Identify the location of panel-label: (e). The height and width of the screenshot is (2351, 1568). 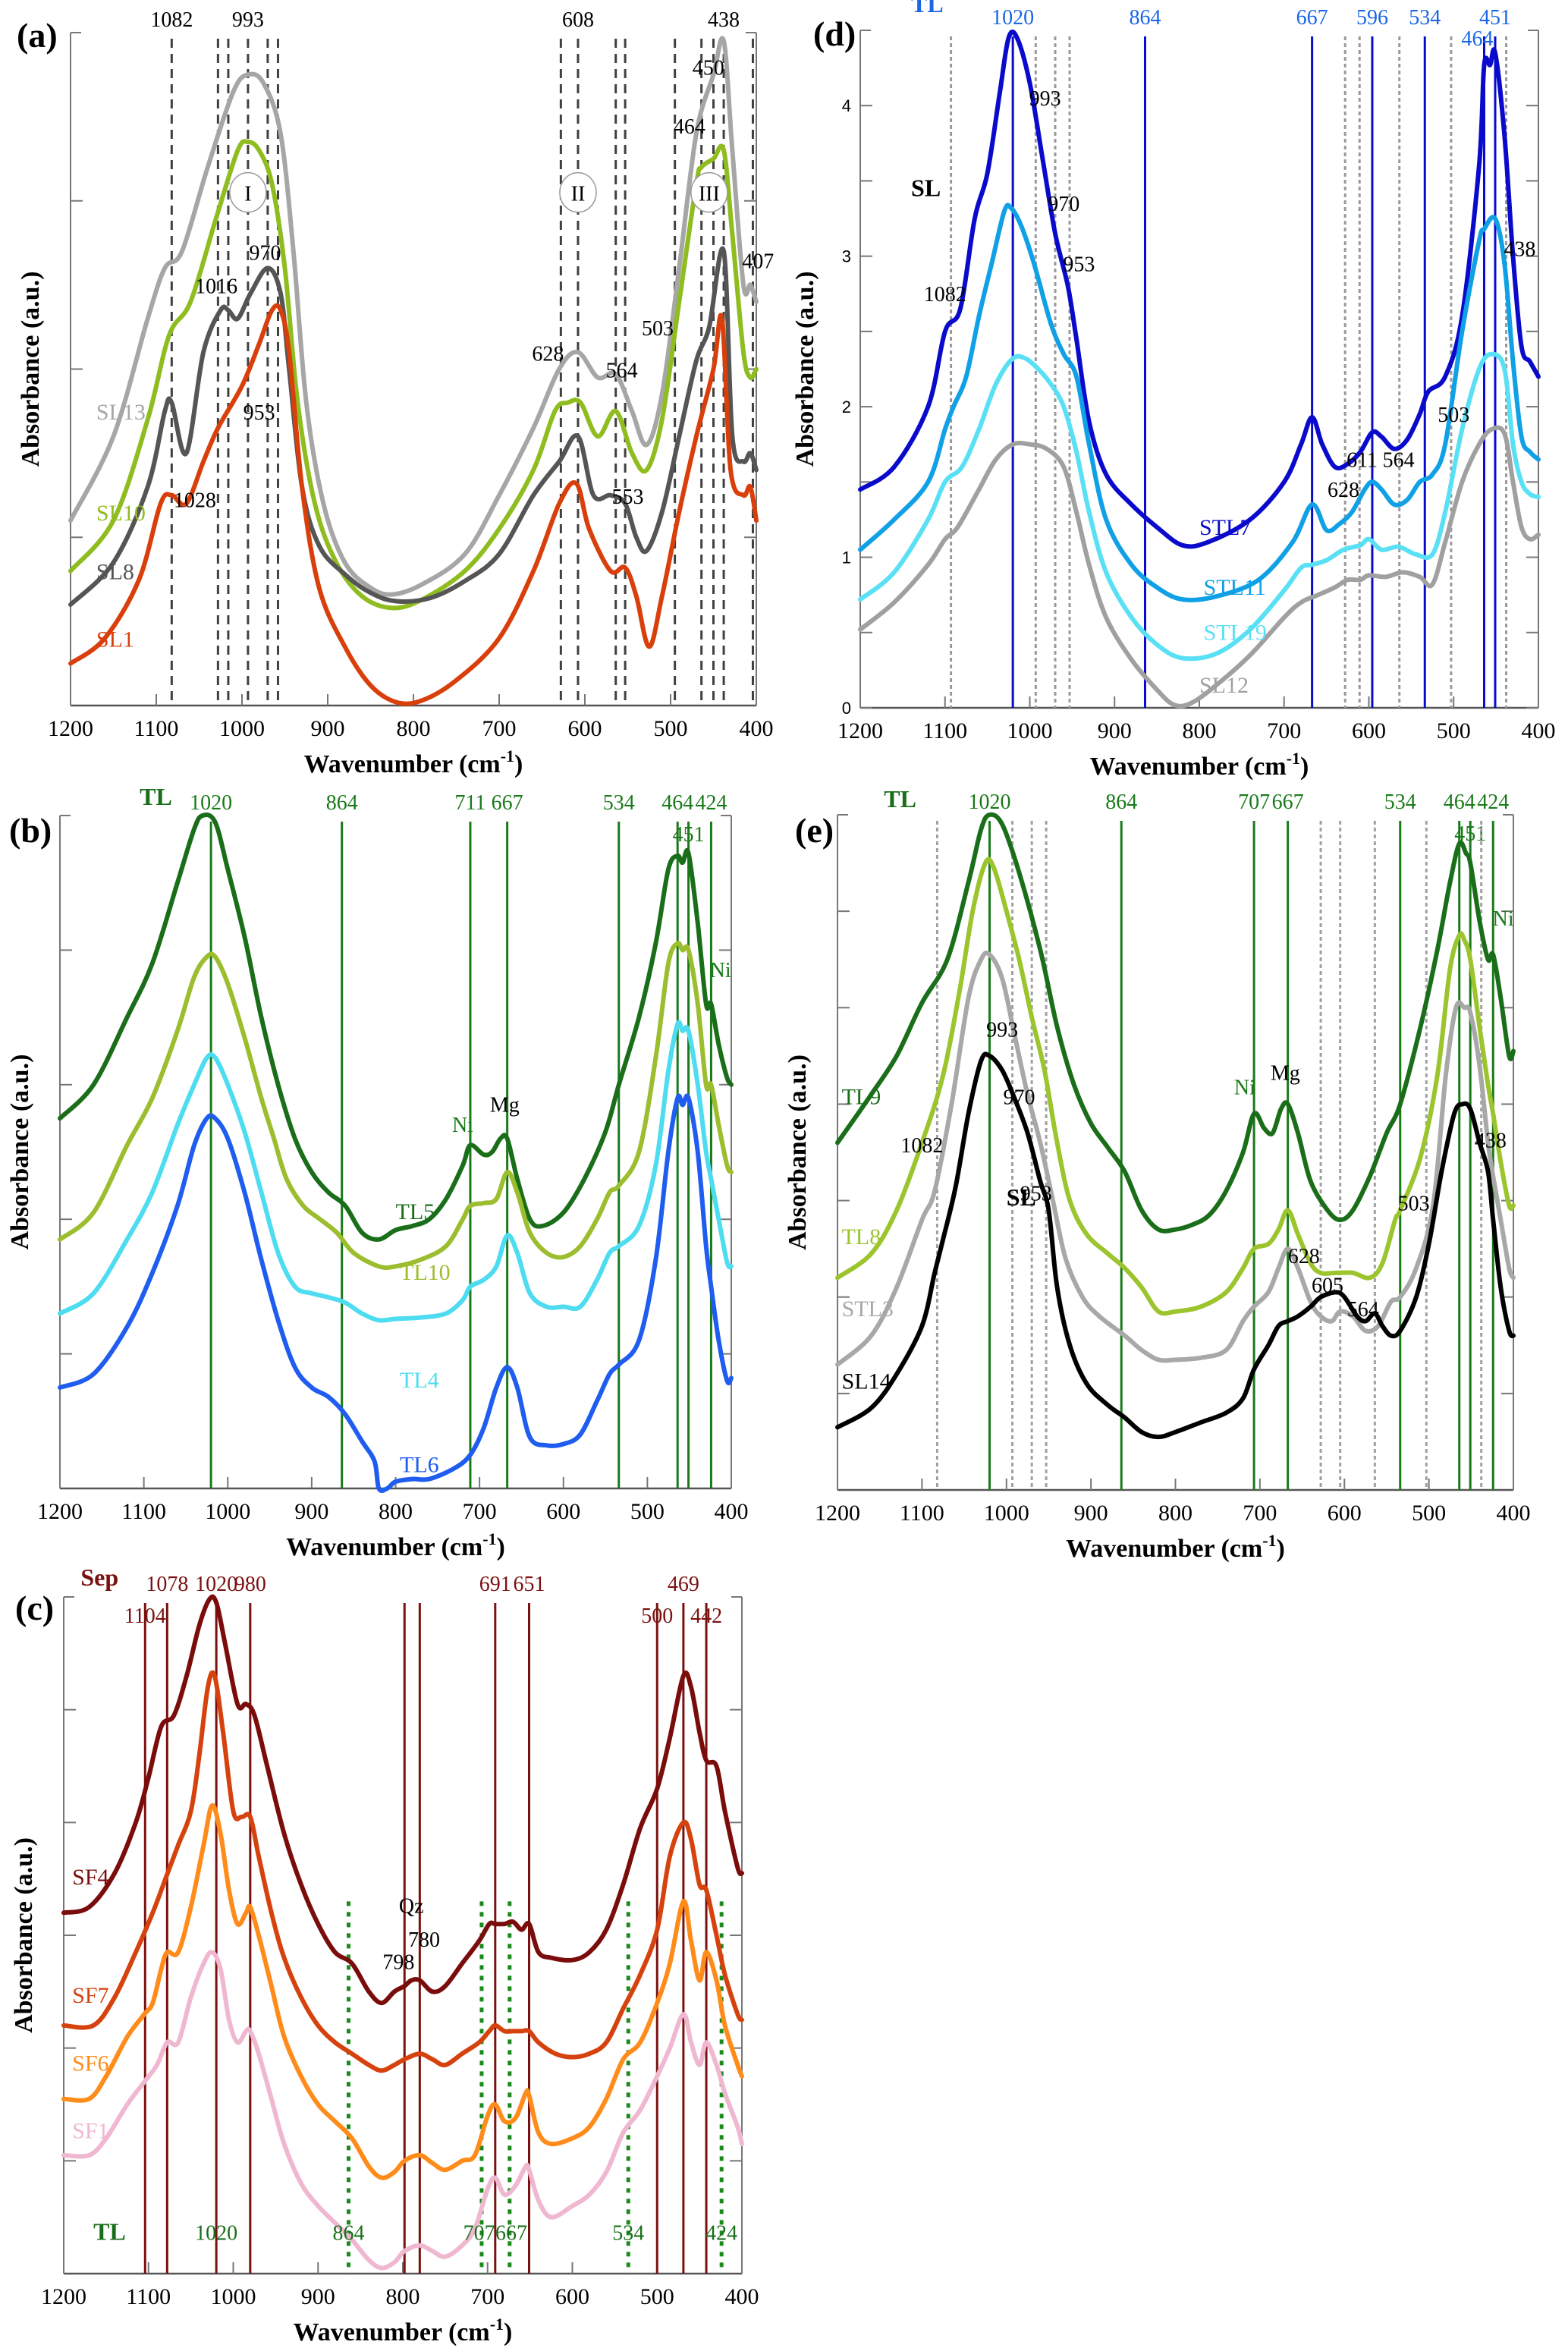
(814, 830).